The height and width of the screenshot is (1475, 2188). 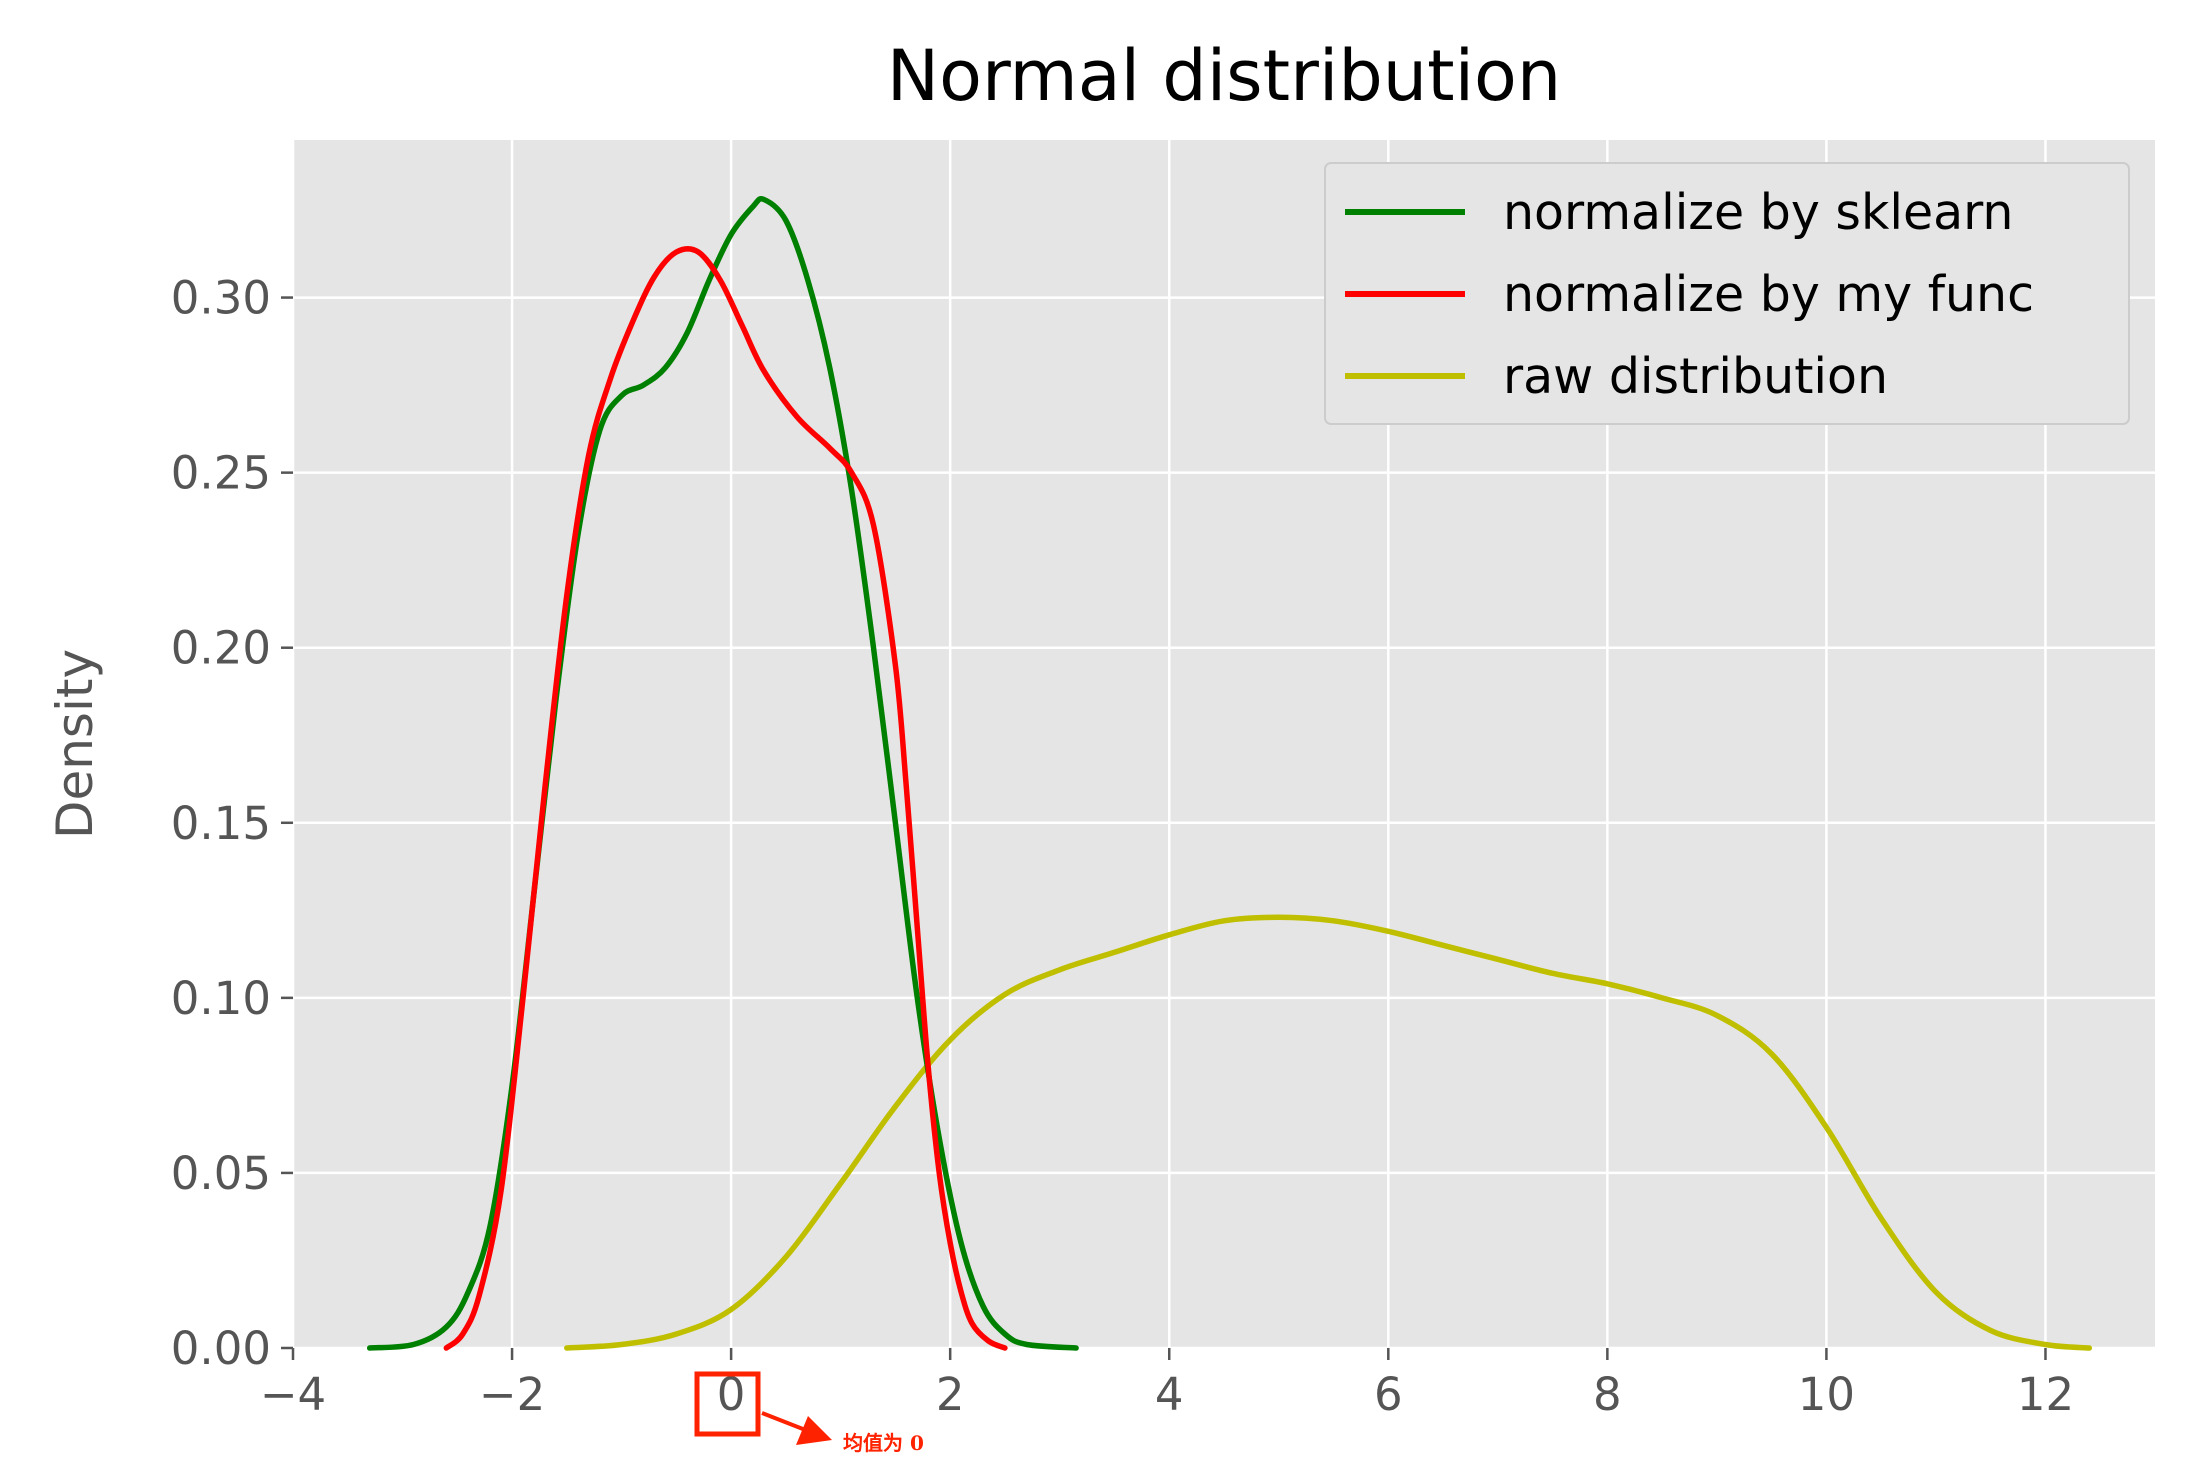 I want to click on chart-title: Normal distribution, so click(x=1224, y=76).